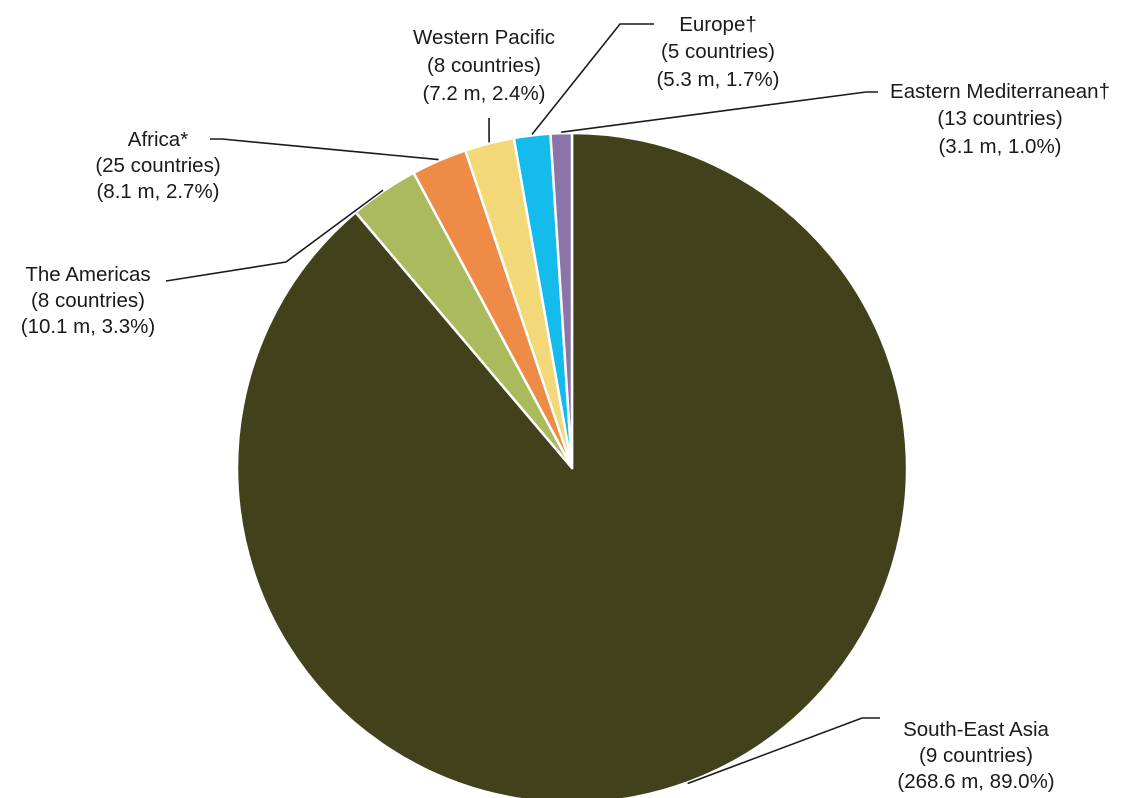 This screenshot has width=1125, height=798. Describe the element at coordinates (88, 300) in the screenshot. I see `label-the-americas-countries: (8 countries)` at that location.